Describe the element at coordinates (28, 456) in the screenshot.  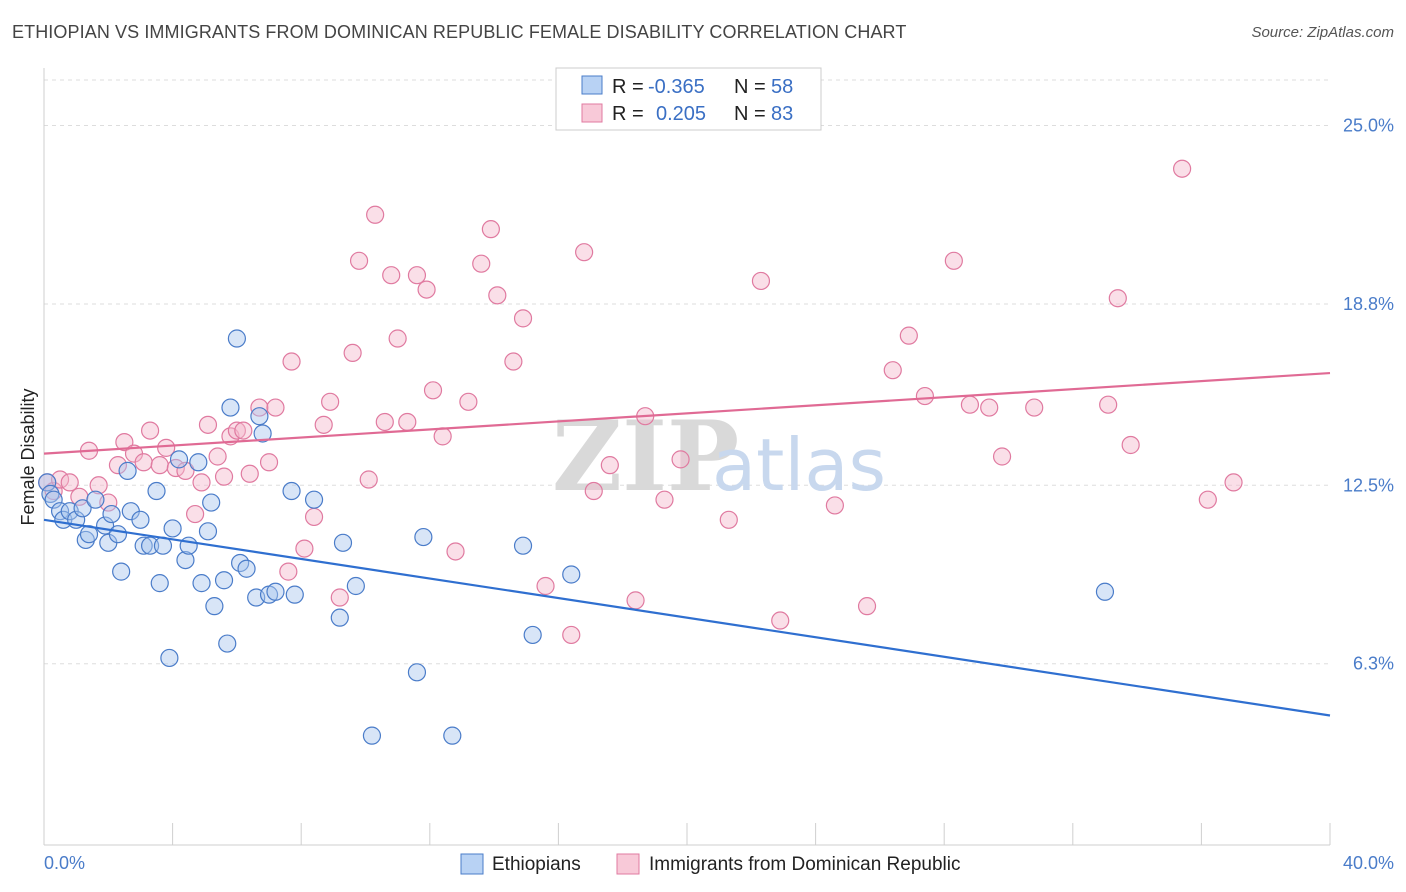
I see `y-axis-label: Female Disability` at that location.